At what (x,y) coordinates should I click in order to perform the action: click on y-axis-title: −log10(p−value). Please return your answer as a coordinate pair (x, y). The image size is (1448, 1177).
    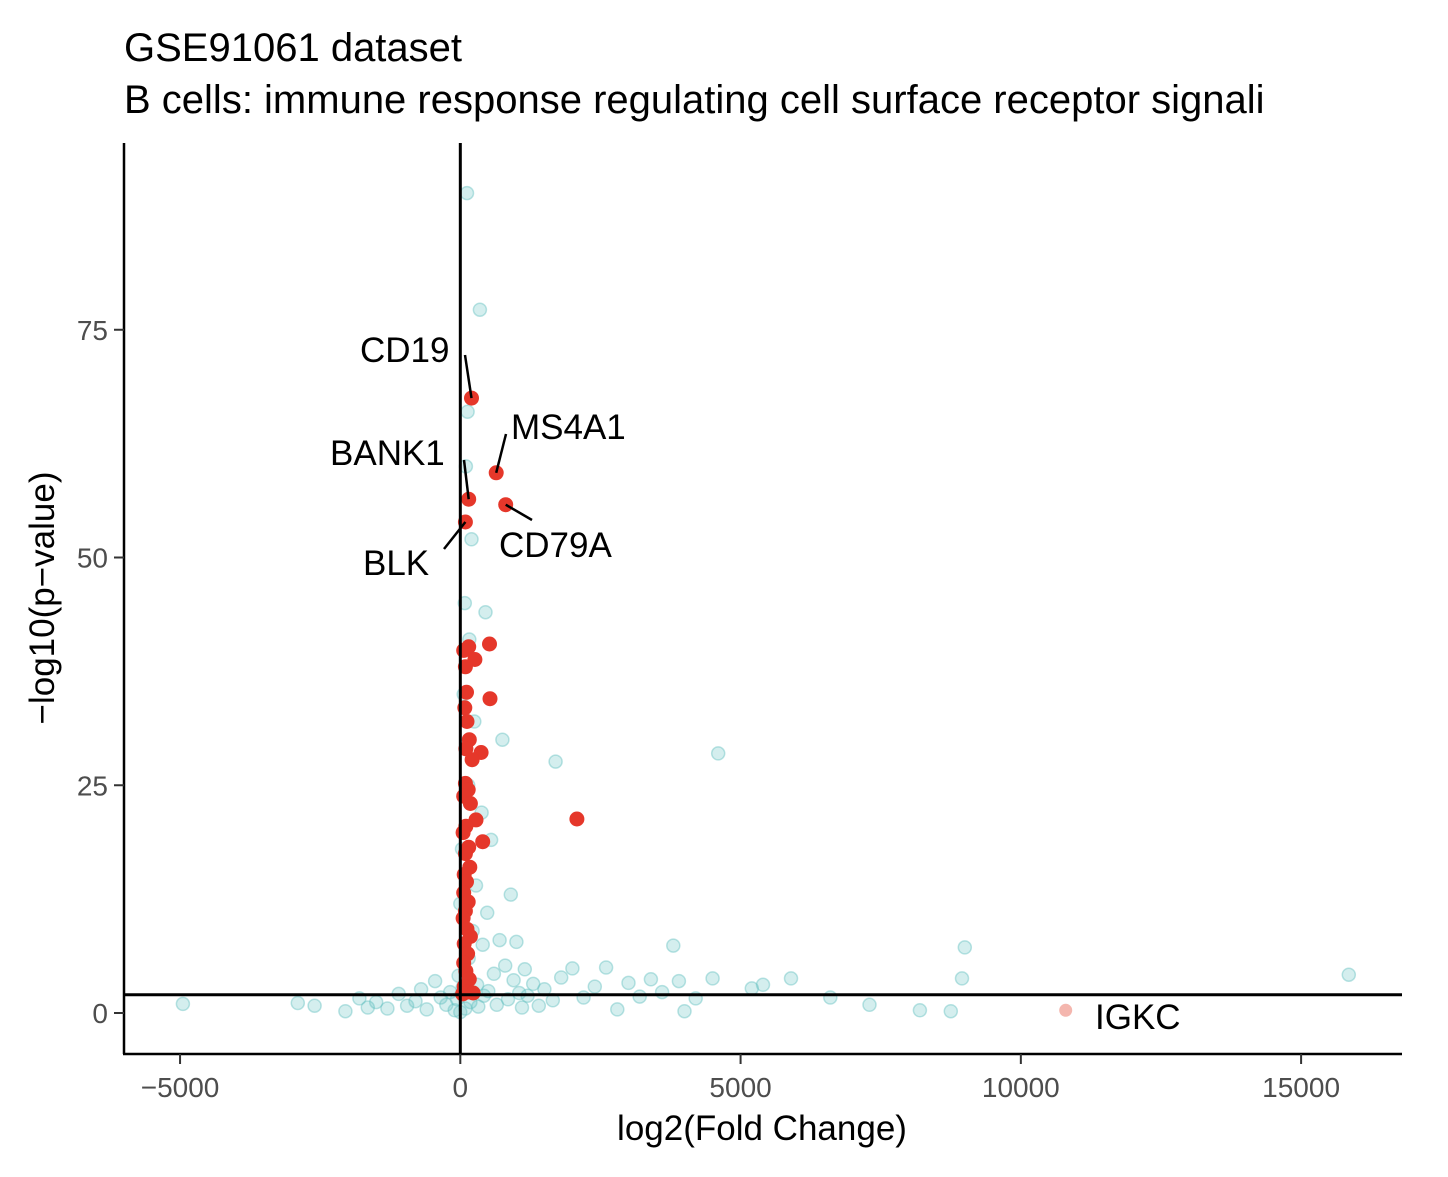
    Looking at the image, I should click on (42, 598).